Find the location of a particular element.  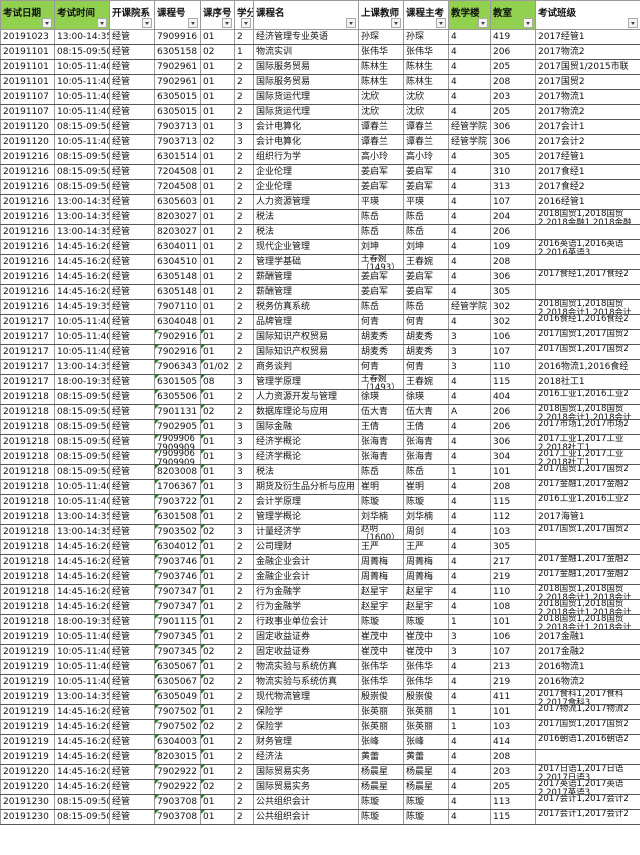

cell-course-name: 税务仿真系统 is located at coordinates (306, 307).